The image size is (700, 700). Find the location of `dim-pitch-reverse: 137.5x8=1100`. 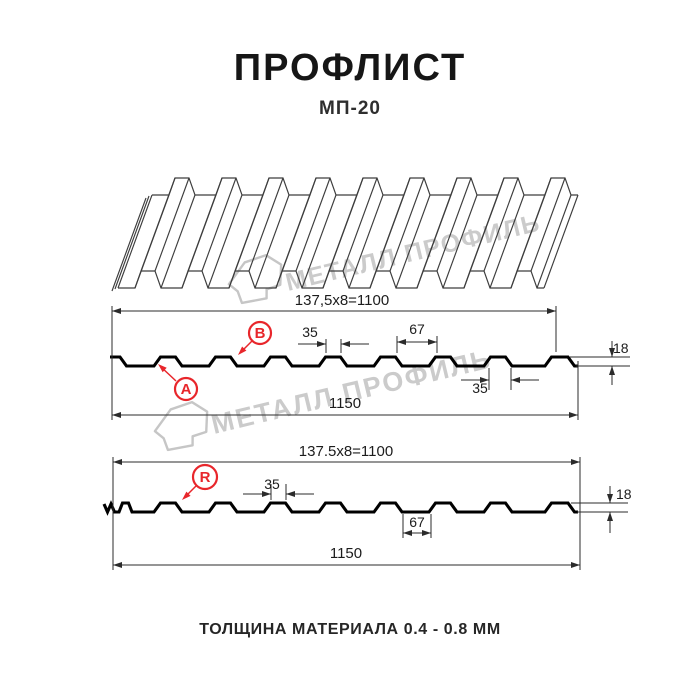

dim-pitch-reverse: 137.5x8=1100 is located at coordinates (346, 451).